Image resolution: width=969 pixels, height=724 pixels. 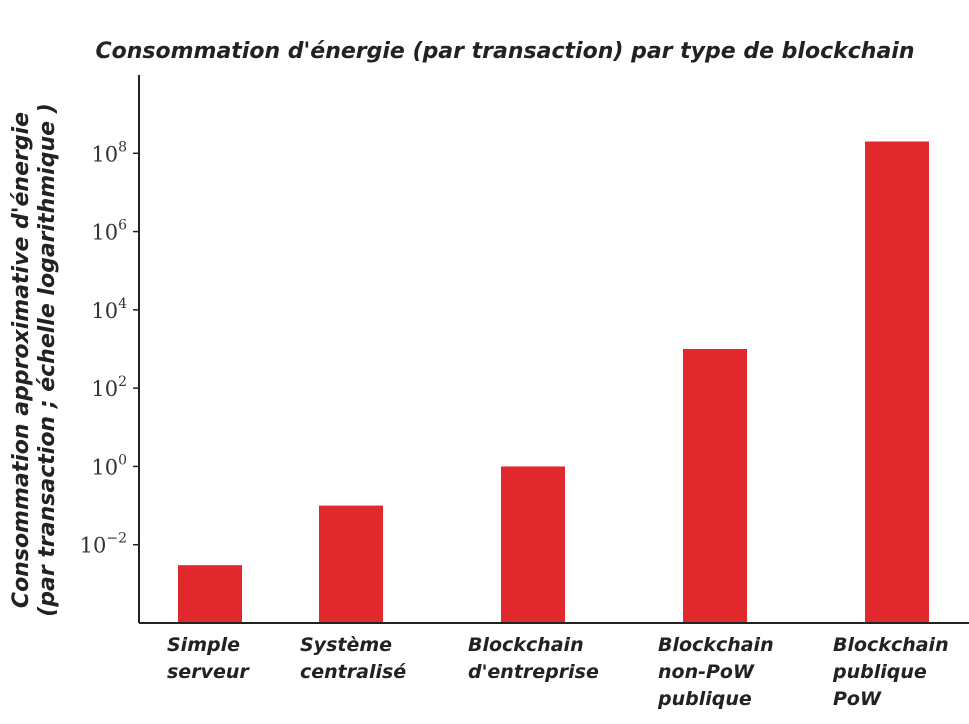 I want to click on x-category-label-1: Simple serveur, so click(x=208, y=658).